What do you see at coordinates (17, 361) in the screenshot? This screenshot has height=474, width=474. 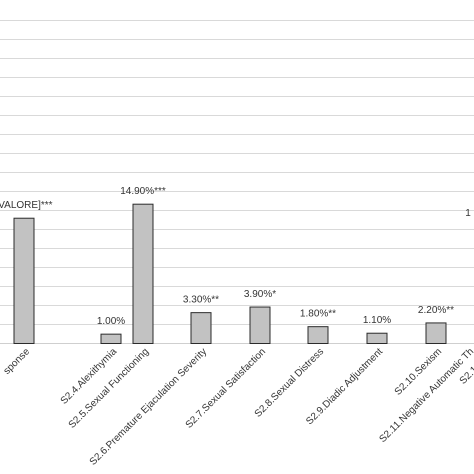 I see `category-tick-label: sponse` at bounding box center [17, 361].